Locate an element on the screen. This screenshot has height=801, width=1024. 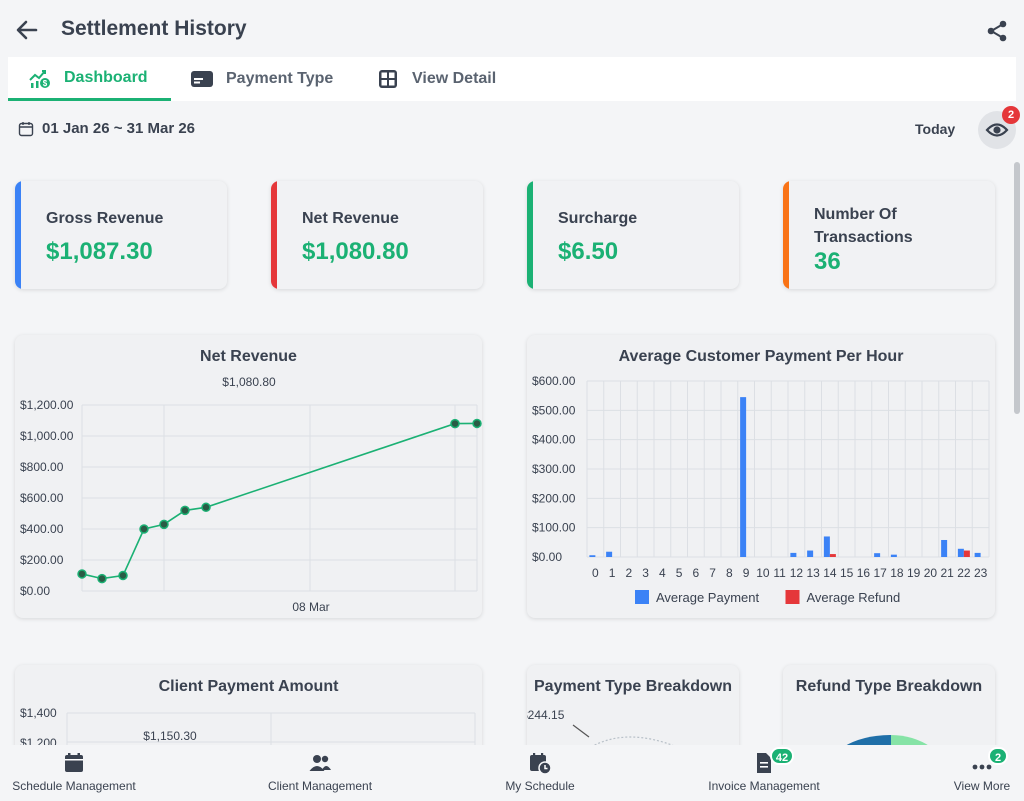
table-grid-icon is located at coordinates (388, 79).